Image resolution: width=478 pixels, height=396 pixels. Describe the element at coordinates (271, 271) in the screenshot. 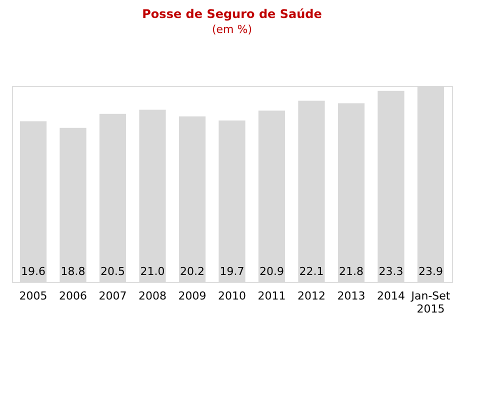

I see `data-label: 20.9` at that location.